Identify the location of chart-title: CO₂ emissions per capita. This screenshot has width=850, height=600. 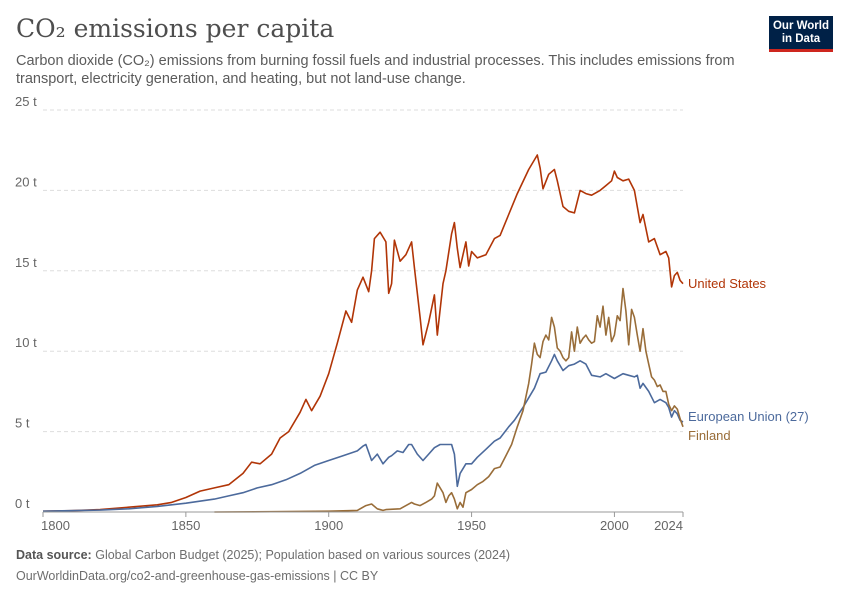
(175, 28).